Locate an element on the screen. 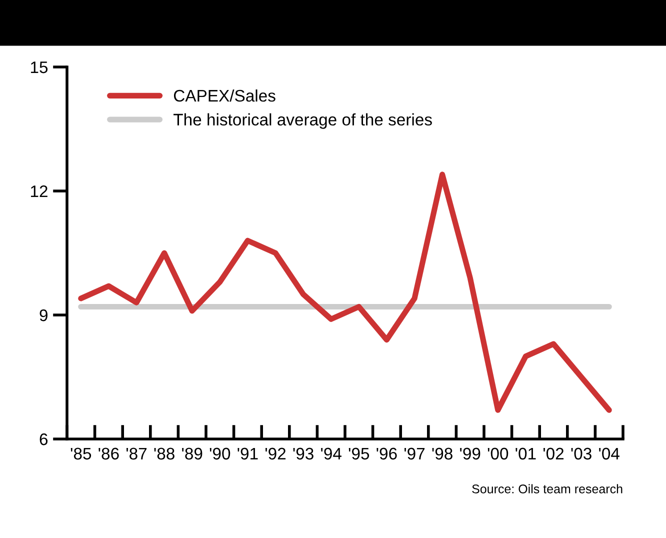  x-tick-label: '89 is located at coordinates (192, 454).